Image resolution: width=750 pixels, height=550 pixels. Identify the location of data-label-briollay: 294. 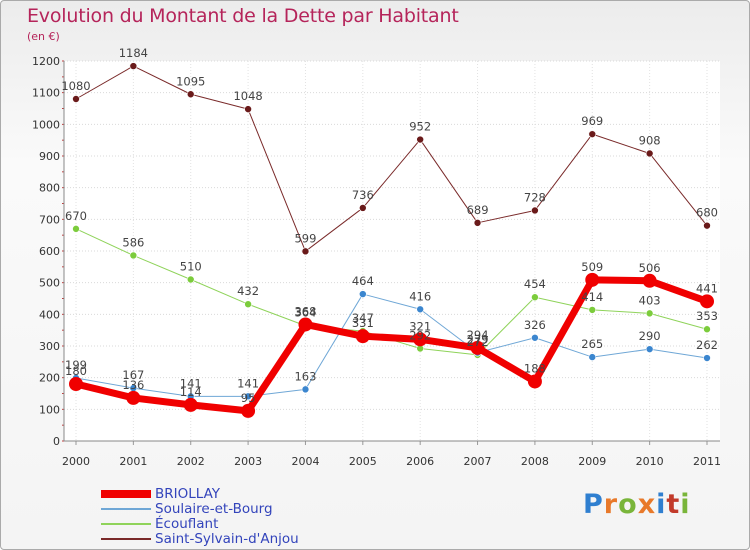
(478, 335).